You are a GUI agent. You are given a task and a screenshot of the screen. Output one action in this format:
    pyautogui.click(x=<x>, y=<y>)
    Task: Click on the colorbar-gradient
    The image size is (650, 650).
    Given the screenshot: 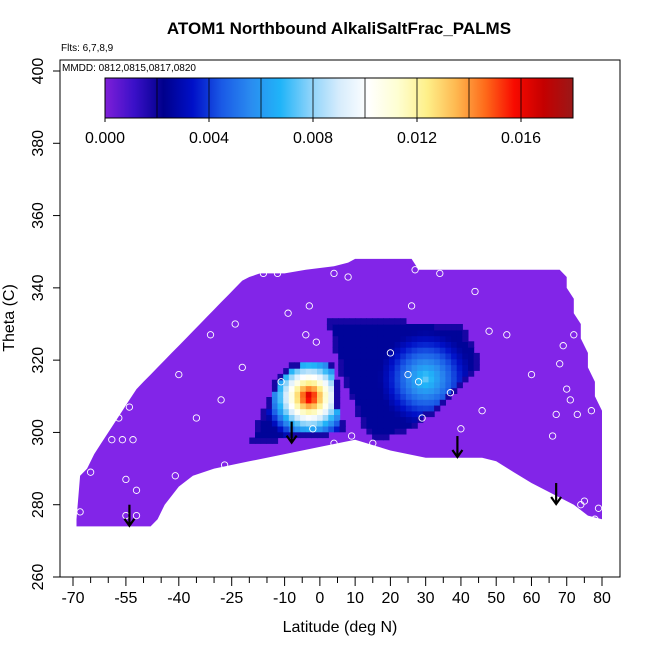 What is the action you would take?
    pyautogui.click(x=339, y=98)
    